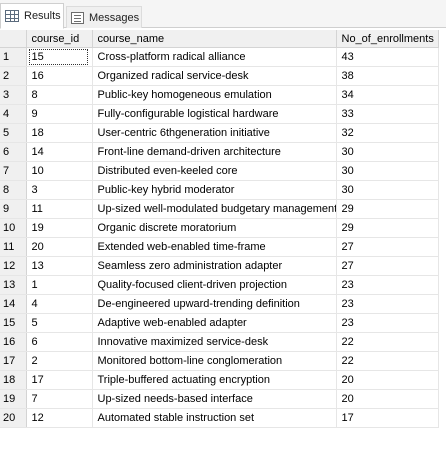  I want to click on row-number: 20, so click(13, 418).